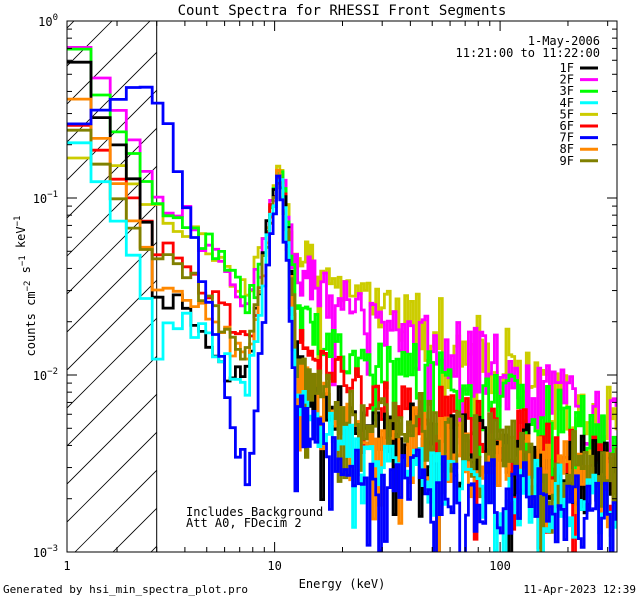 The width and height of the screenshot is (640, 600). Describe the element at coordinates (45, 375) in the screenshot. I see `y-tick-label: 10⁻²` at that location.